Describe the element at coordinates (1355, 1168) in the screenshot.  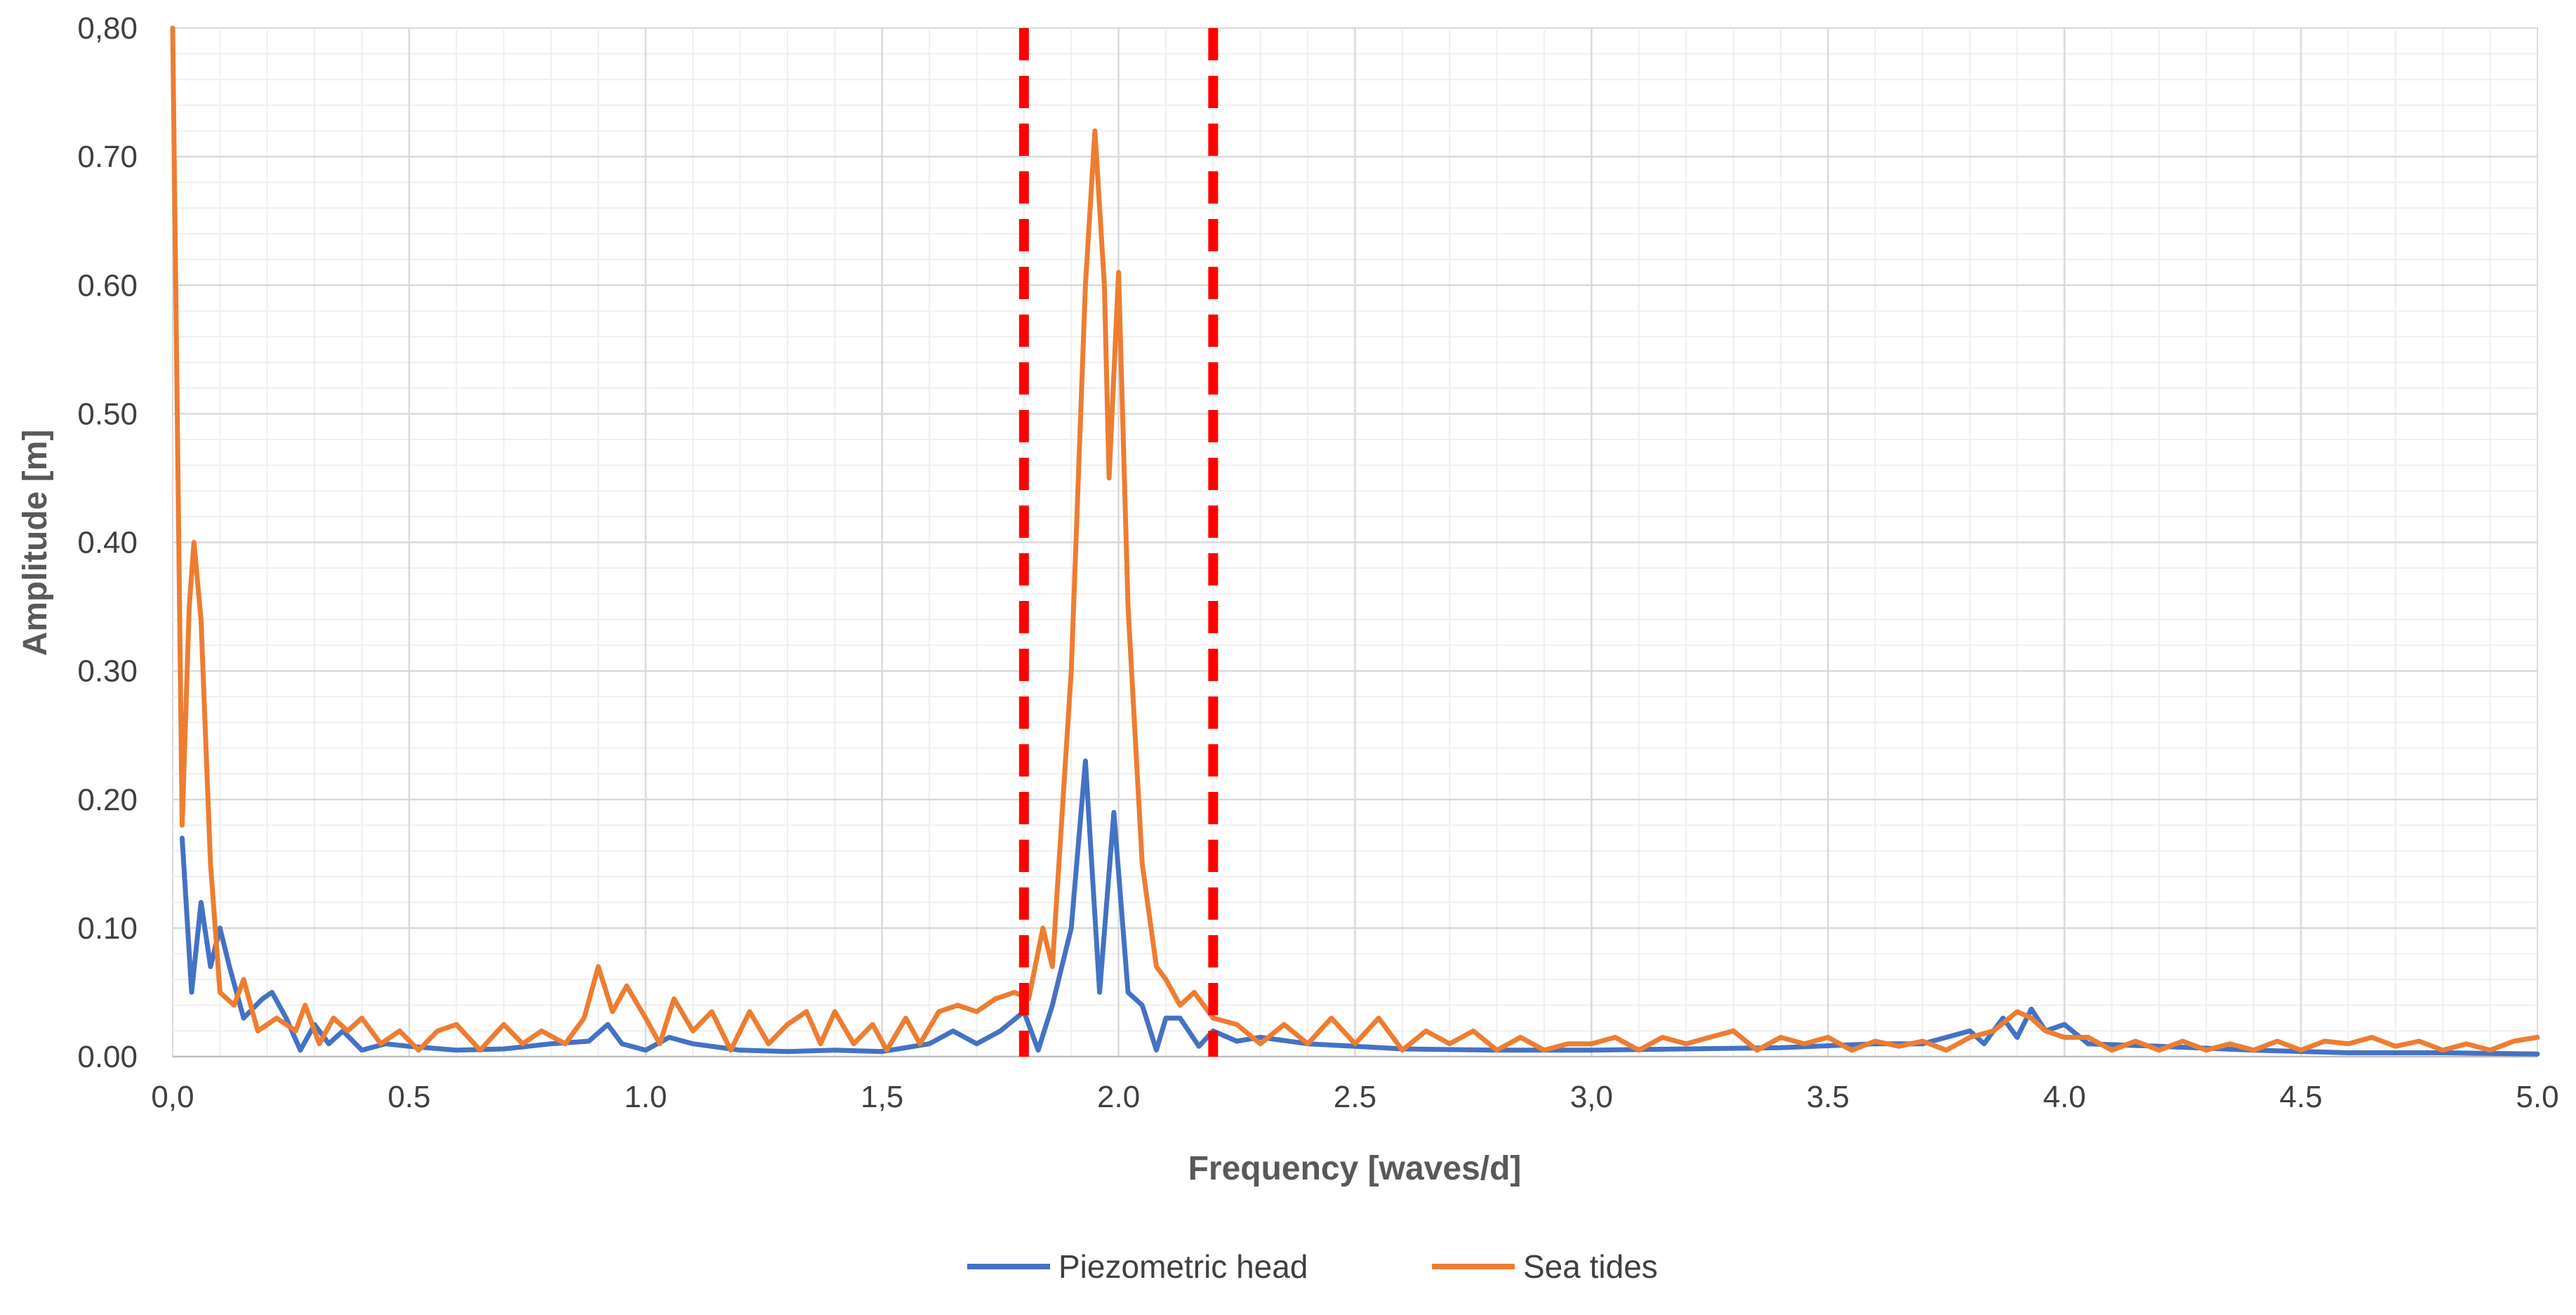
I see `x-axis-title: Frequency [waves/d]` at that location.